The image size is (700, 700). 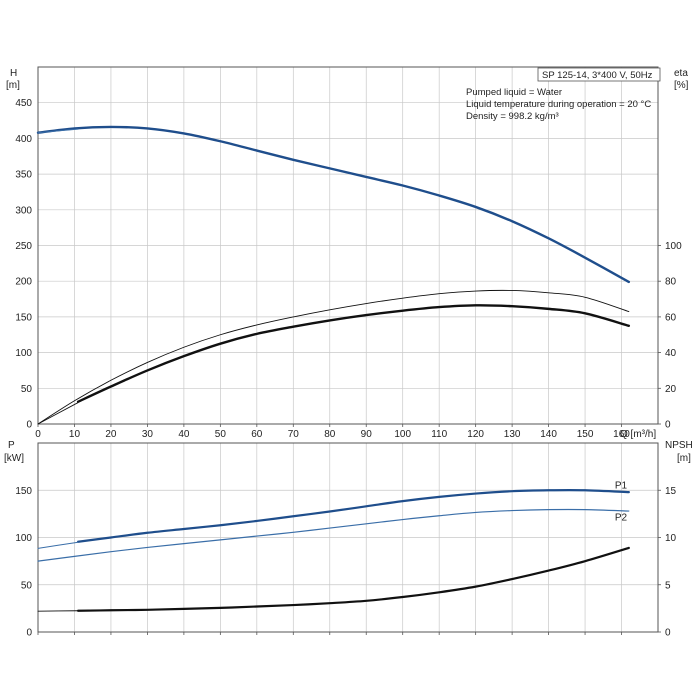 What do you see at coordinates (367, 434) in the screenshot?
I see `x-tick-label: 90` at bounding box center [367, 434].